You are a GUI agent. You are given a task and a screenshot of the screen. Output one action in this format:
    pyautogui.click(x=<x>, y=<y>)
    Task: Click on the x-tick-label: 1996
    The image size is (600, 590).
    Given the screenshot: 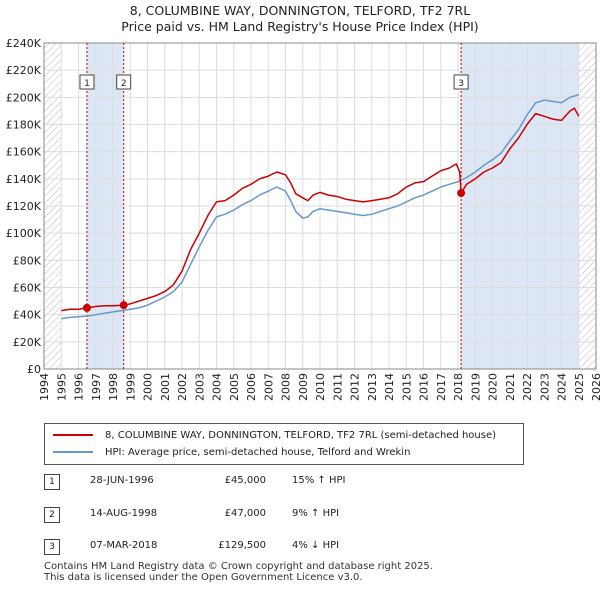 What is the action you would take?
    pyautogui.click(x=79, y=387)
    